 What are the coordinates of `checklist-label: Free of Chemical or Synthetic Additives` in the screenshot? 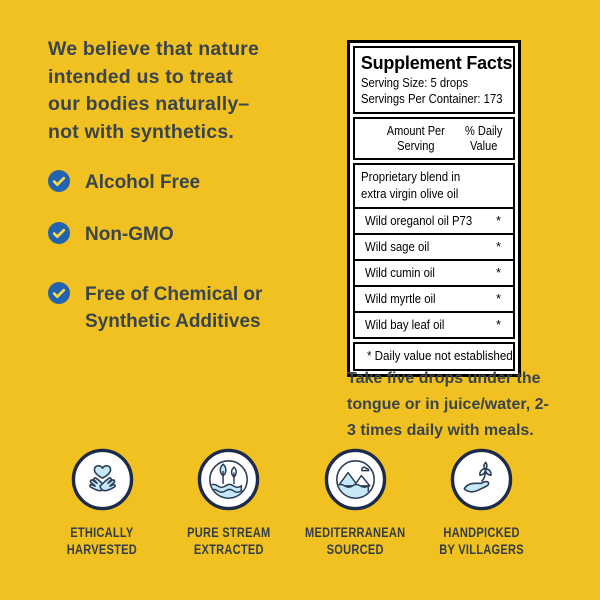 It's located at (174, 308).